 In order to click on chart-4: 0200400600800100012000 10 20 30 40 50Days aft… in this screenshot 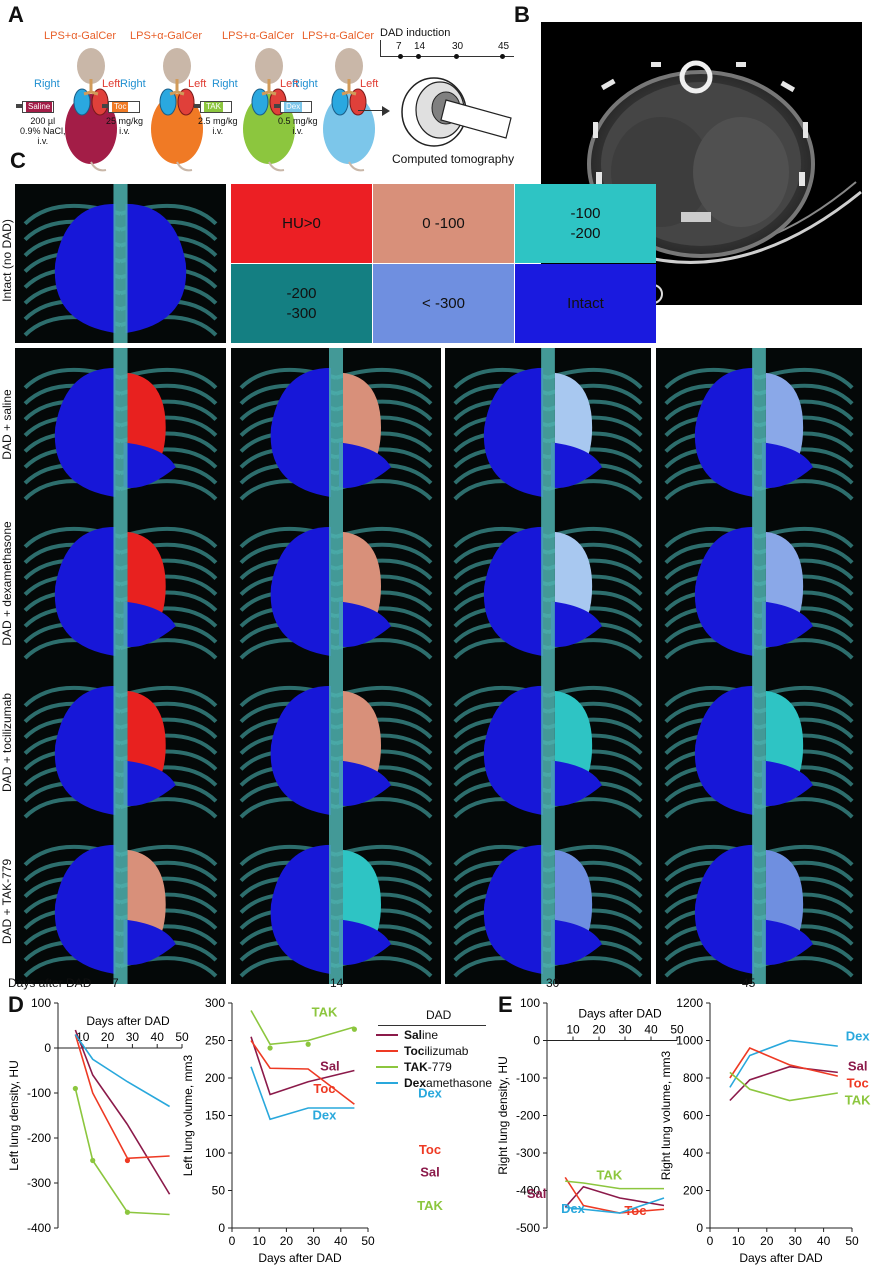, I will do `click(765, 1130)`.